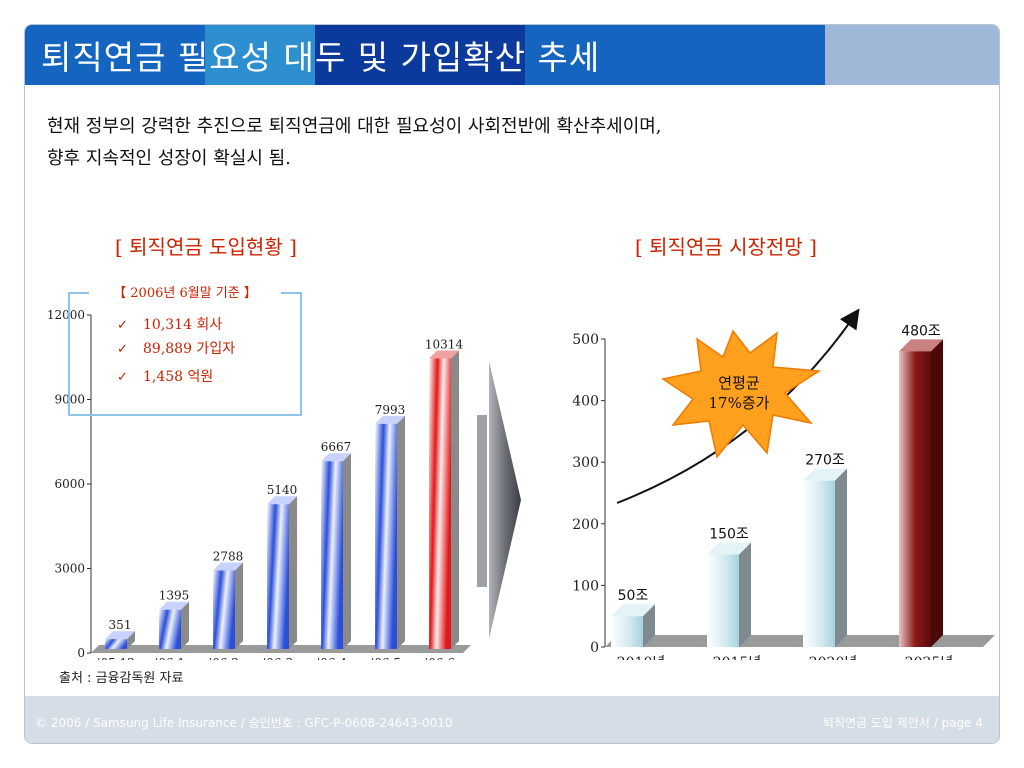 This screenshot has width=1024, height=768. What do you see at coordinates (800, 641) in the screenshot?
I see `chart-floor` at bounding box center [800, 641].